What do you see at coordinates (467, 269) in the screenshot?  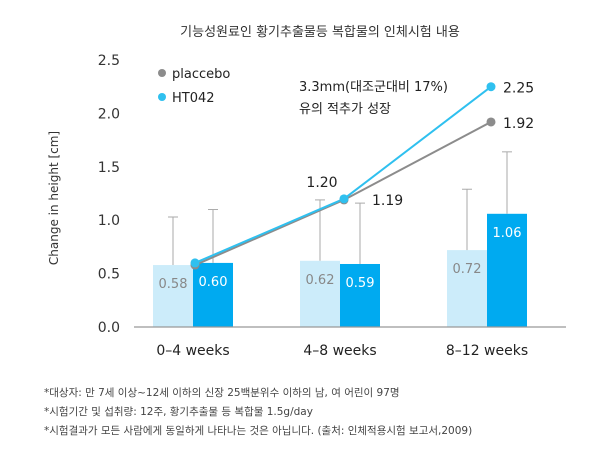 I see `bar-value-label: 0.72` at bounding box center [467, 269].